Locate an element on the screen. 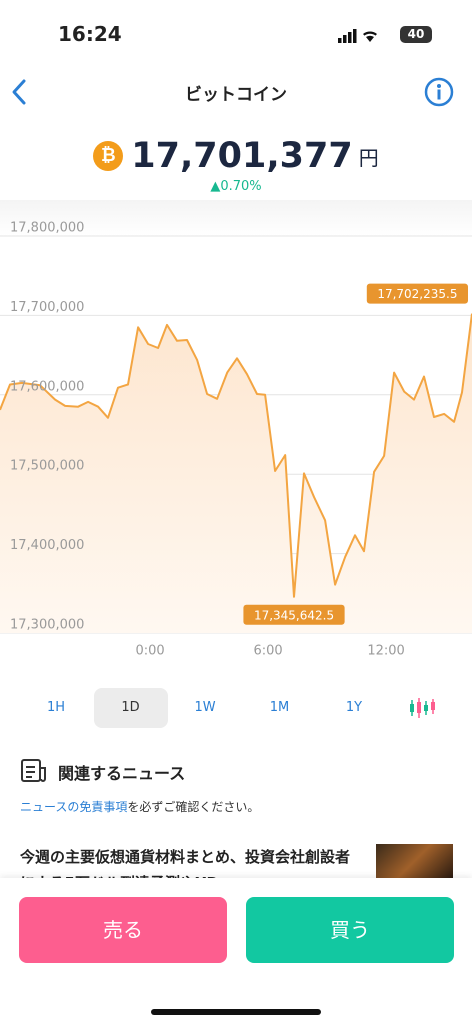 Image resolution: width=472 pixels, height=1024 pixels. range-option: 1H is located at coordinates (56, 707).